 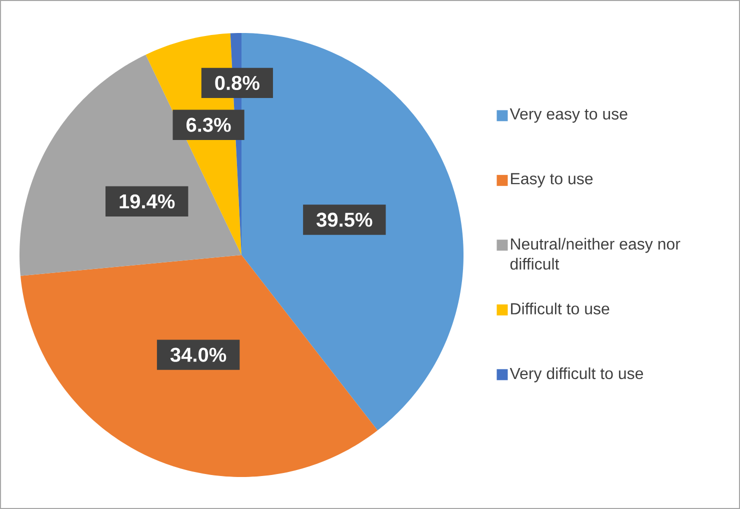 I want to click on legend-label: Neutral/neither easy nor difficult, so click(x=595, y=254).